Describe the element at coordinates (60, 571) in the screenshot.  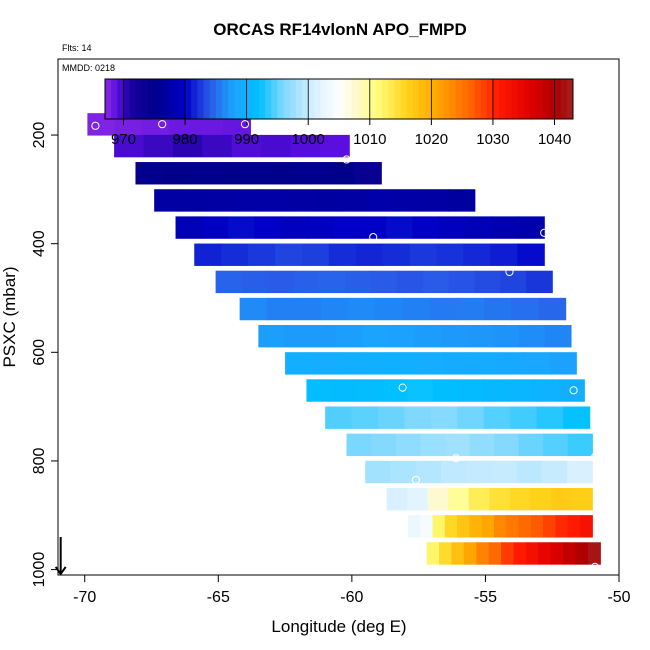
I see `arrow-head` at that location.